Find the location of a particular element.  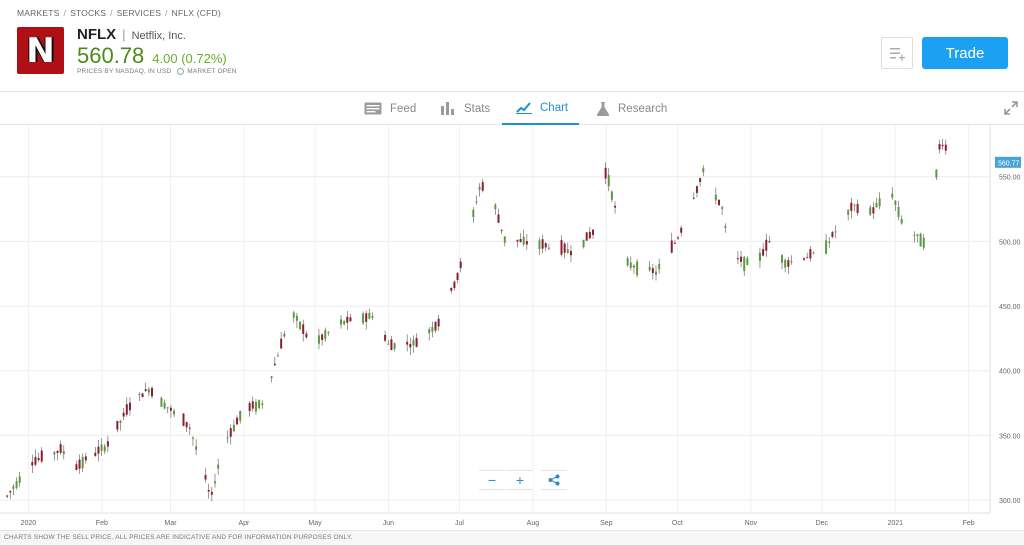

tab-research: Research is located at coordinates (631, 108).